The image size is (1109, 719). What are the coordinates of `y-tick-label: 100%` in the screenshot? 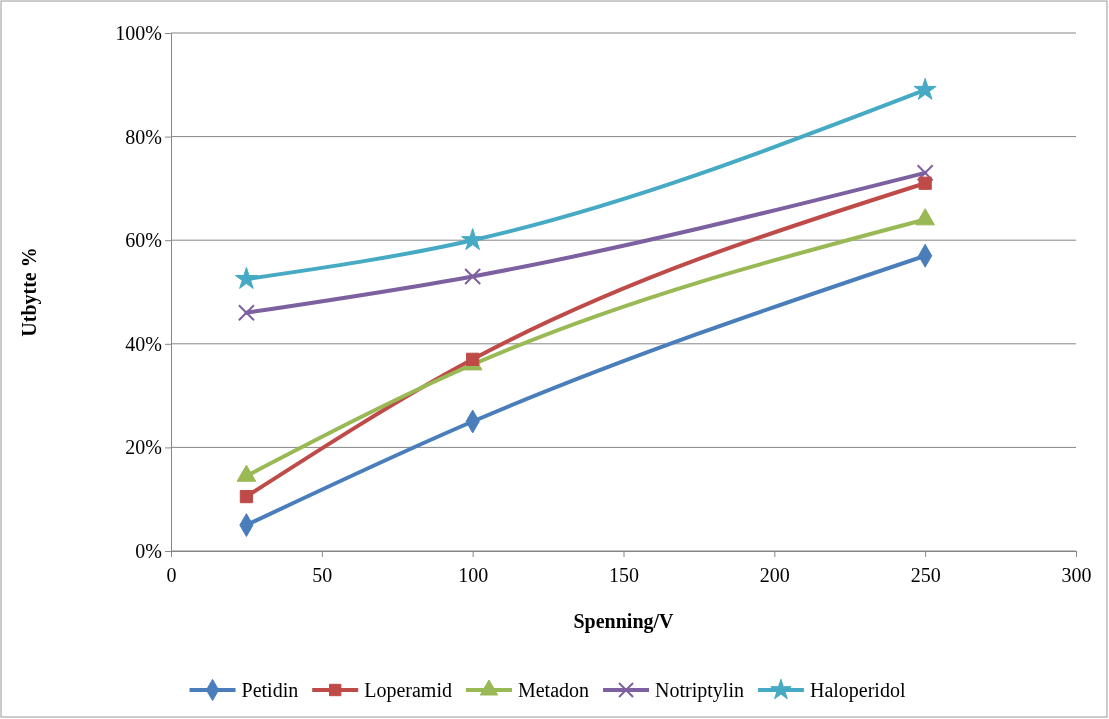 It's located at (138, 32).